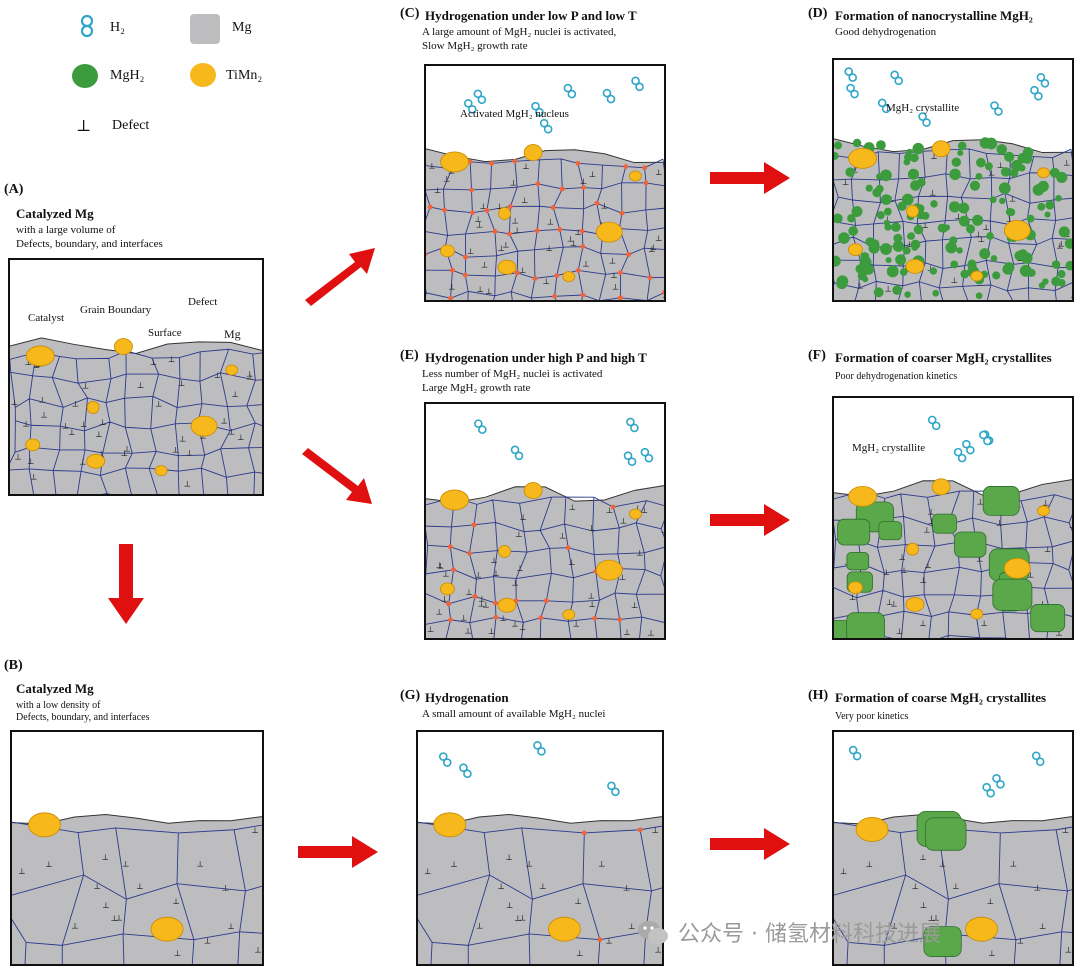  Describe the element at coordinates (116, 310) in the screenshot. I see `panel-a-grain-boundary-label: Grain Boundary` at that location.